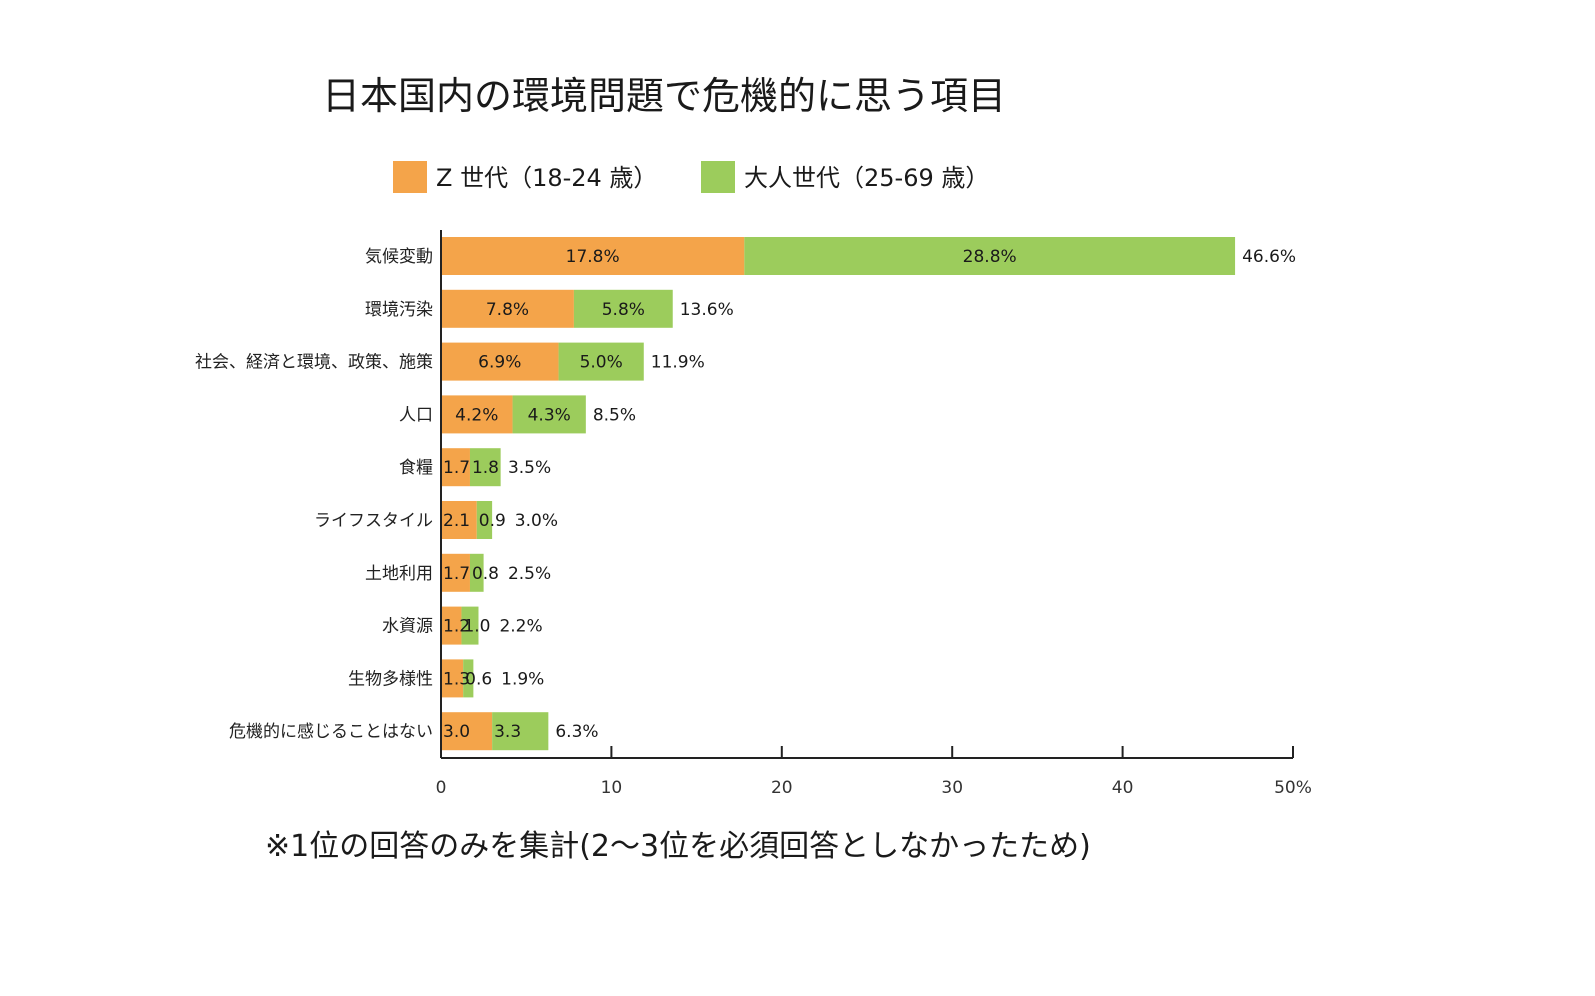  What do you see at coordinates (1123, 788) in the screenshot?
I see `x-tick-label-4: 40` at bounding box center [1123, 788].